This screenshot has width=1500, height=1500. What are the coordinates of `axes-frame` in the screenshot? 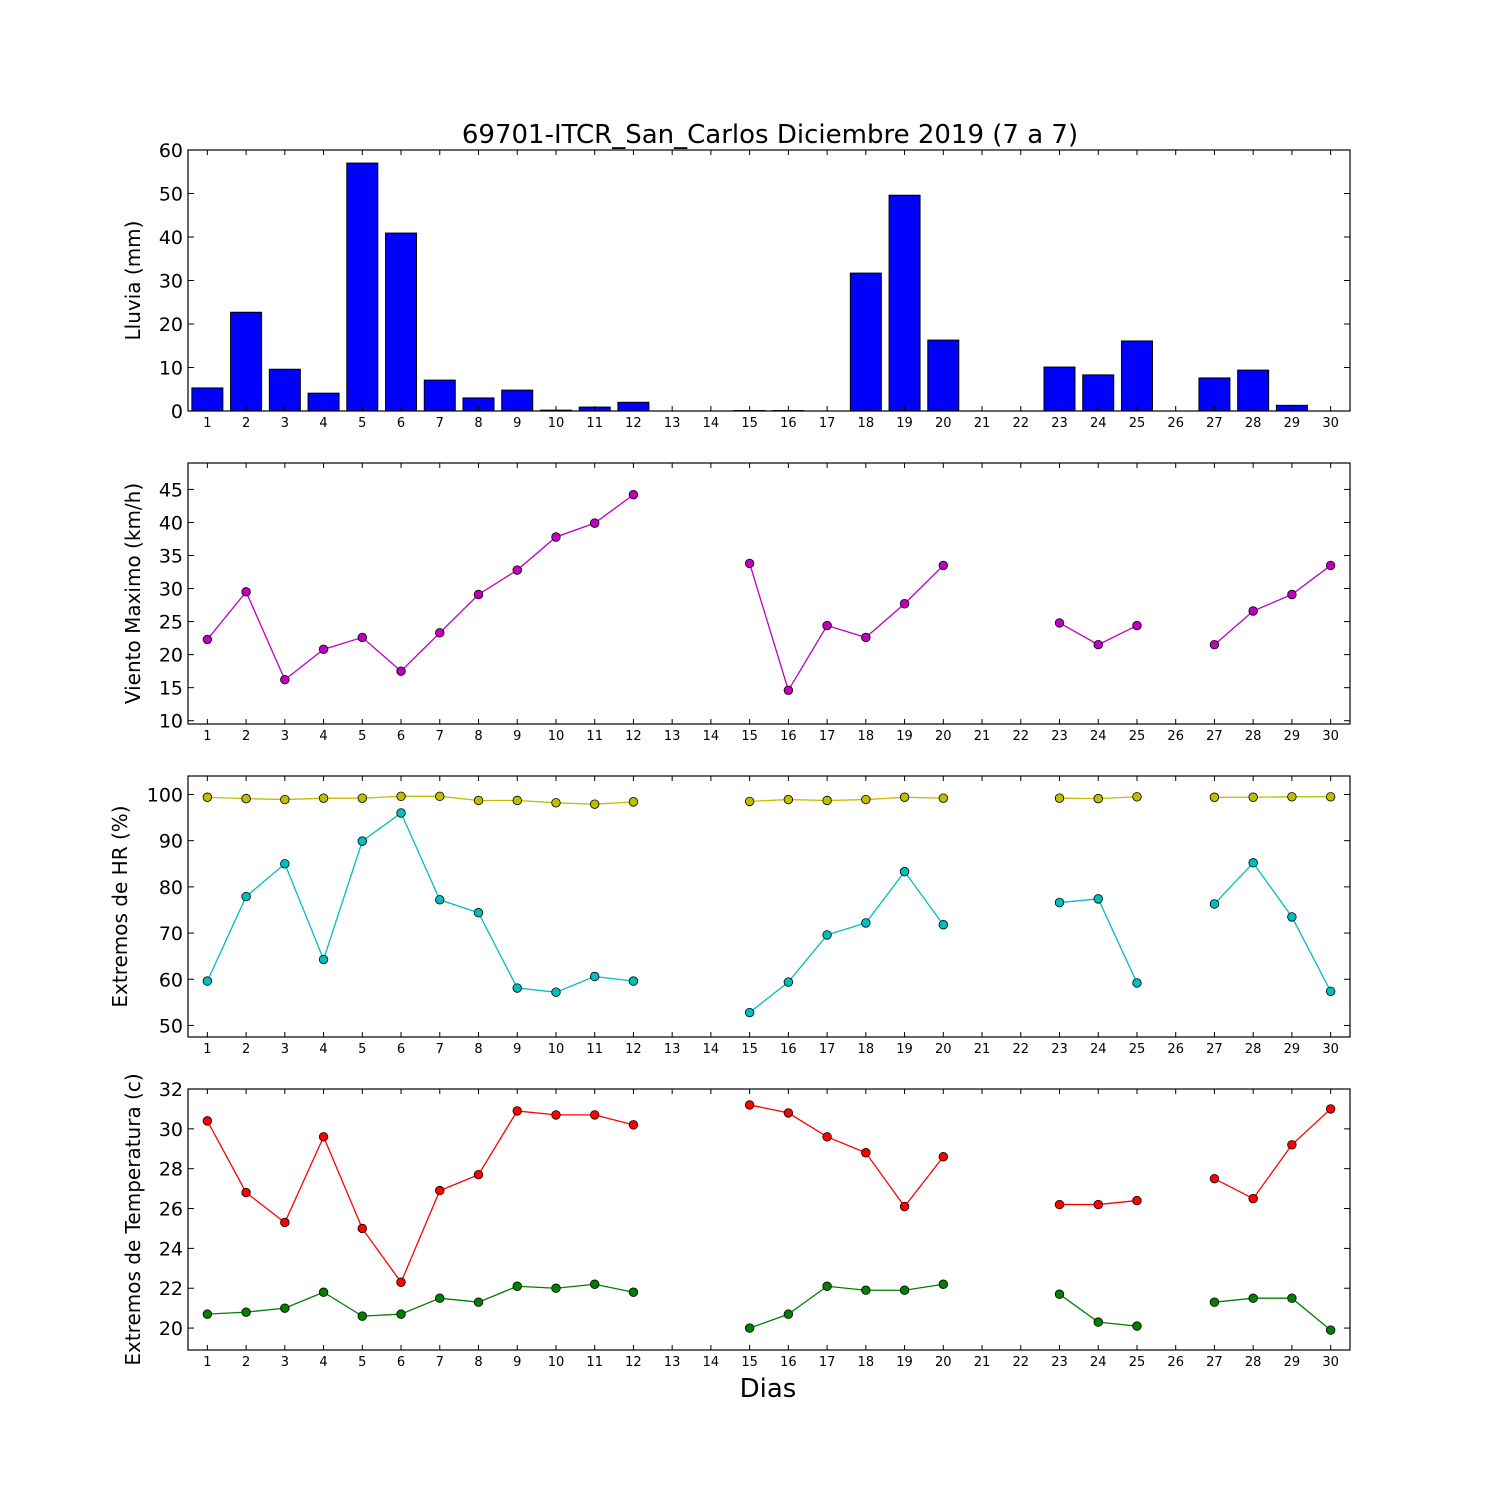 It's located at (769, 1219).